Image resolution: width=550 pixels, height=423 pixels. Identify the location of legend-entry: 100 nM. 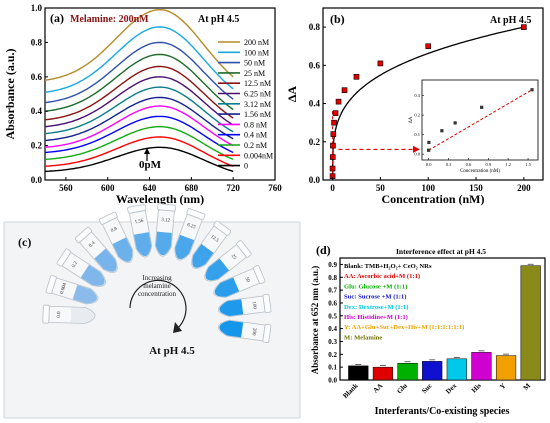
(256, 52).